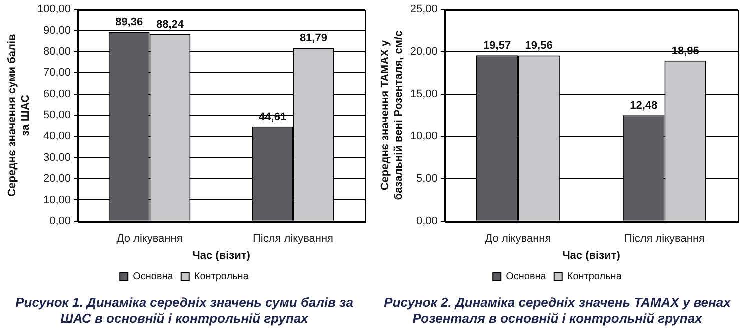 The height and width of the screenshot is (329, 747). Describe the element at coordinates (424, 94) in the screenshot. I see `y-tick-label: 15,00` at that location.